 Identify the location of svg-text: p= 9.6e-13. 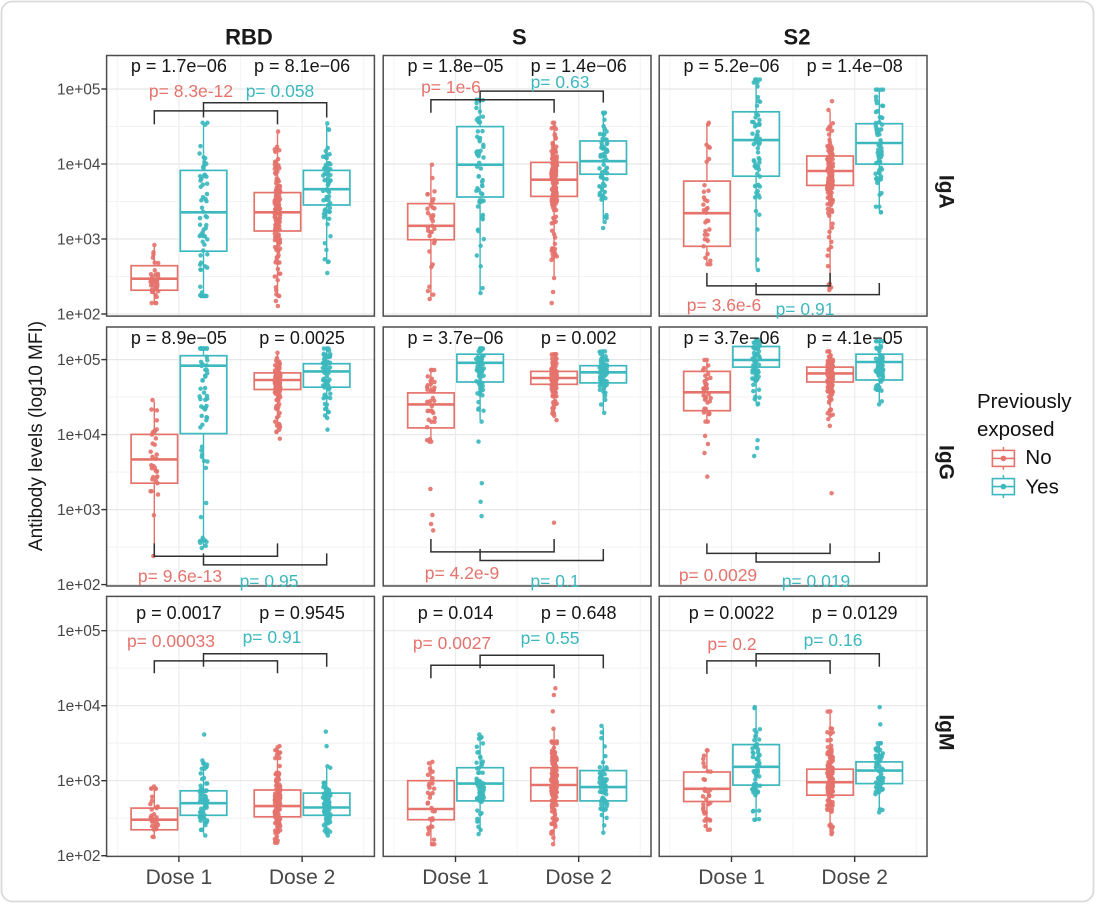
(180, 576).